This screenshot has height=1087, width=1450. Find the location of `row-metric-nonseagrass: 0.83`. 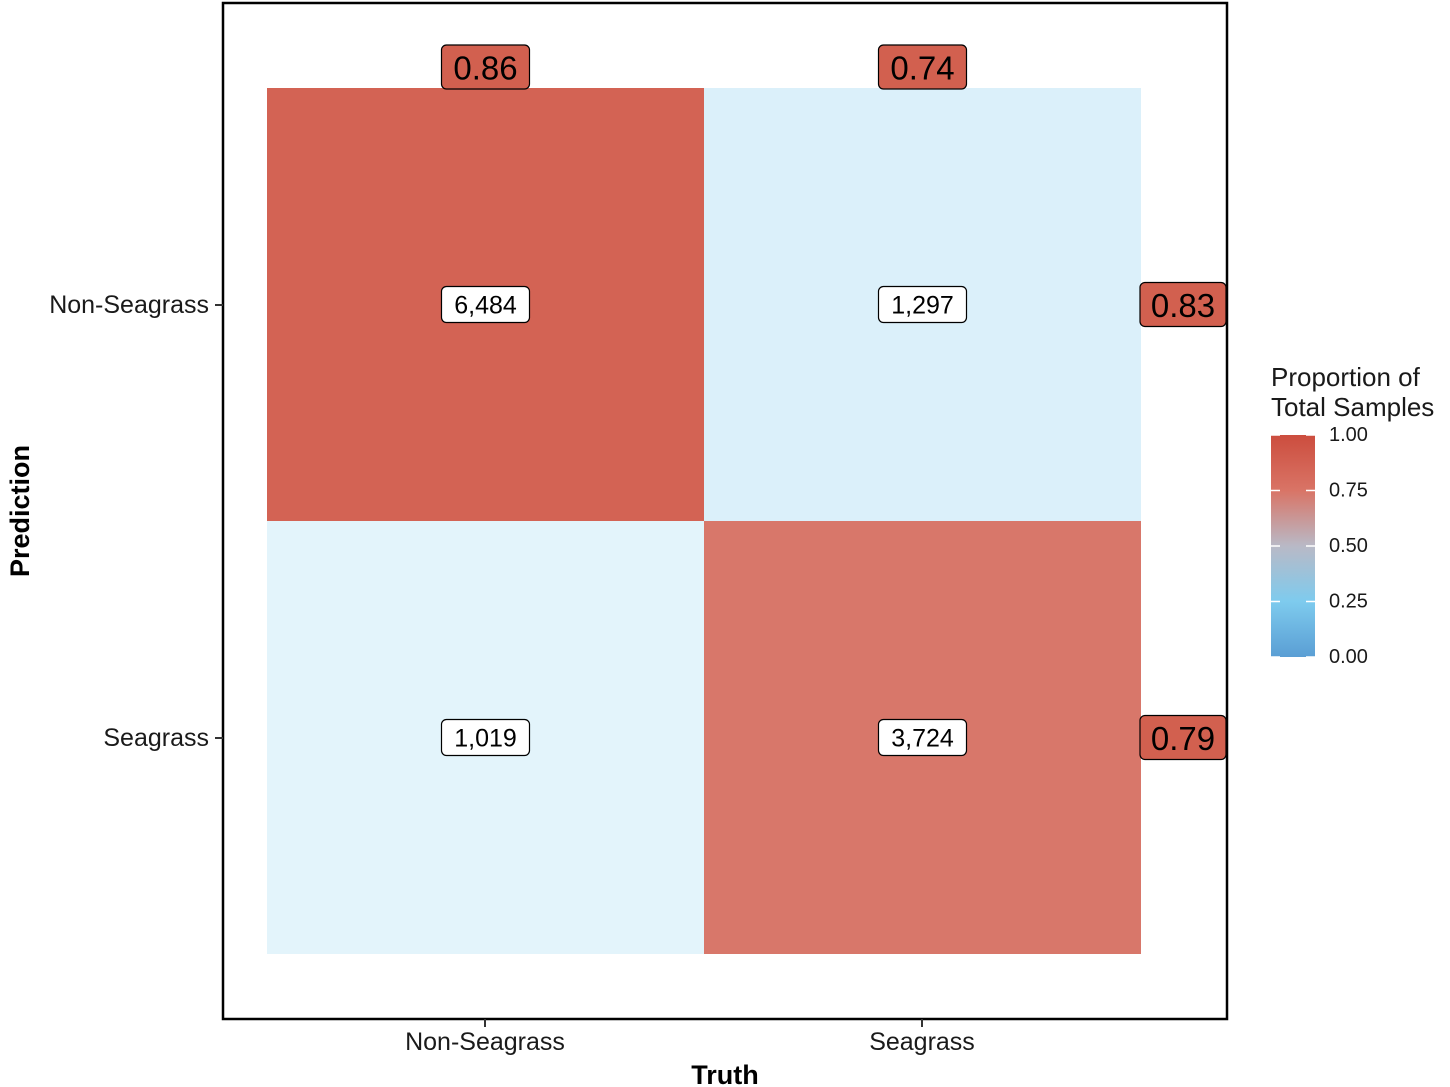

row-metric-nonseagrass: 0.83 is located at coordinates (1183, 304).